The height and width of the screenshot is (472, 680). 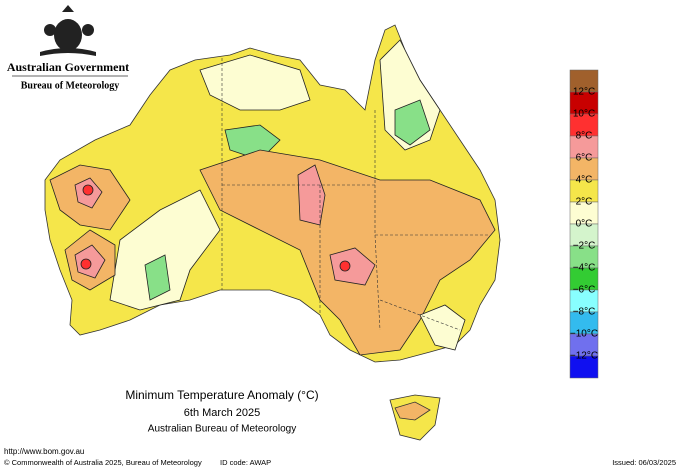 What do you see at coordinates (584, 268) in the screenshot?
I see `legend-label: −4°C` at bounding box center [584, 268].